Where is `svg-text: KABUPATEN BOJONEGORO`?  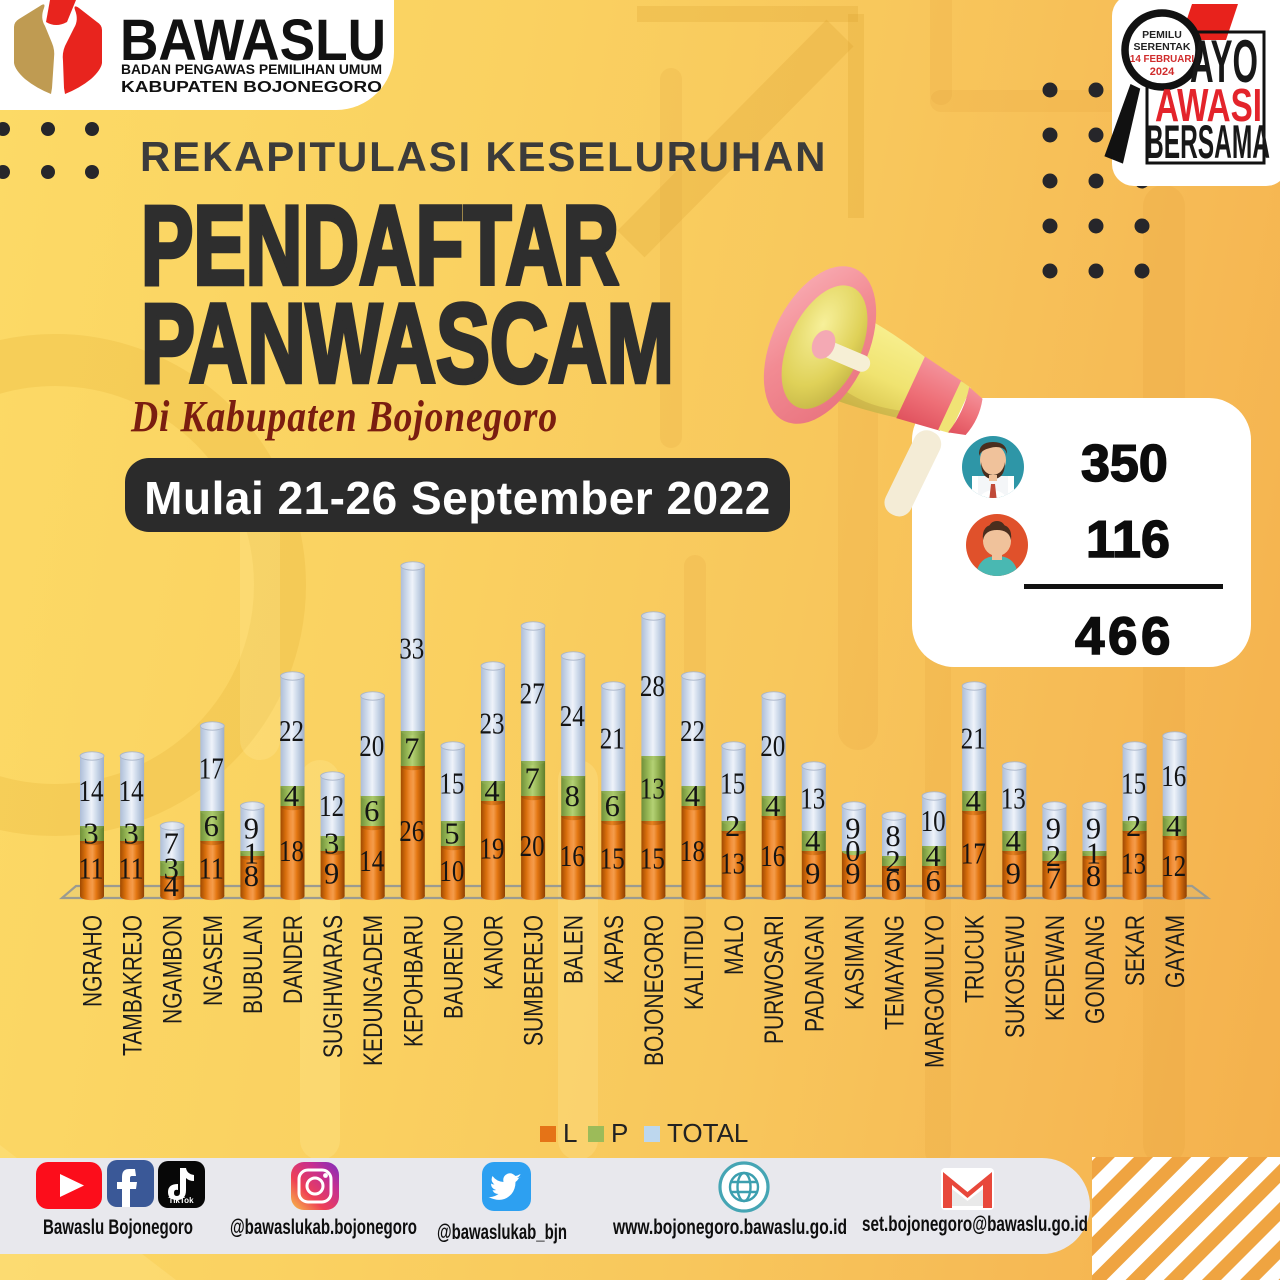 svg-text: KABUPATEN BOJONEGORO is located at coordinates (251, 87).